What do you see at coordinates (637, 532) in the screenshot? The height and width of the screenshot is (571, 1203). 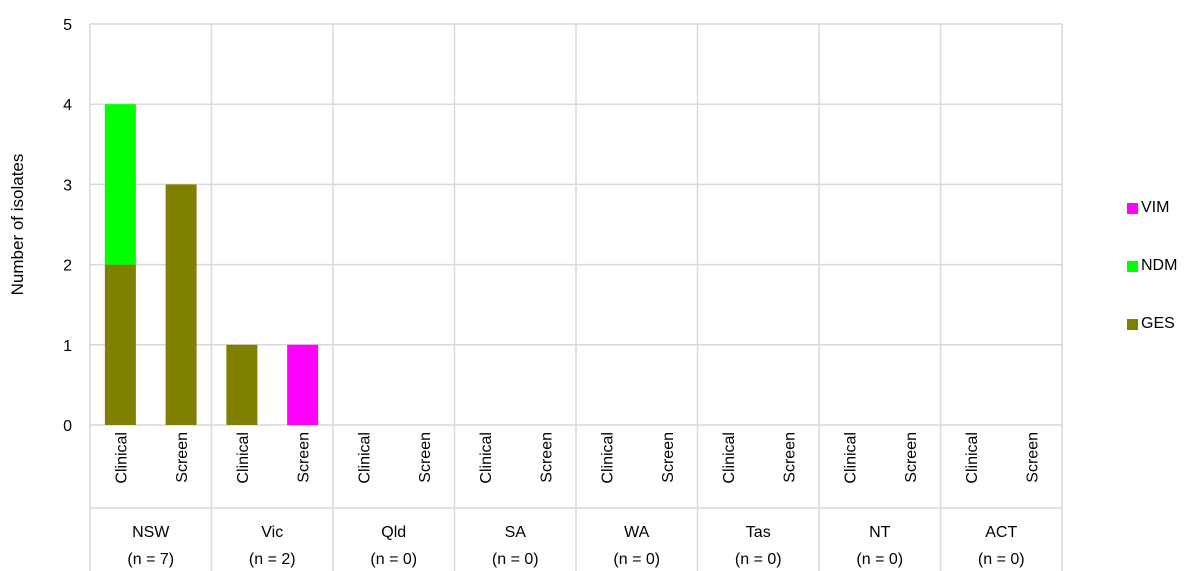 I see `group-label: WA` at bounding box center [637, 532].